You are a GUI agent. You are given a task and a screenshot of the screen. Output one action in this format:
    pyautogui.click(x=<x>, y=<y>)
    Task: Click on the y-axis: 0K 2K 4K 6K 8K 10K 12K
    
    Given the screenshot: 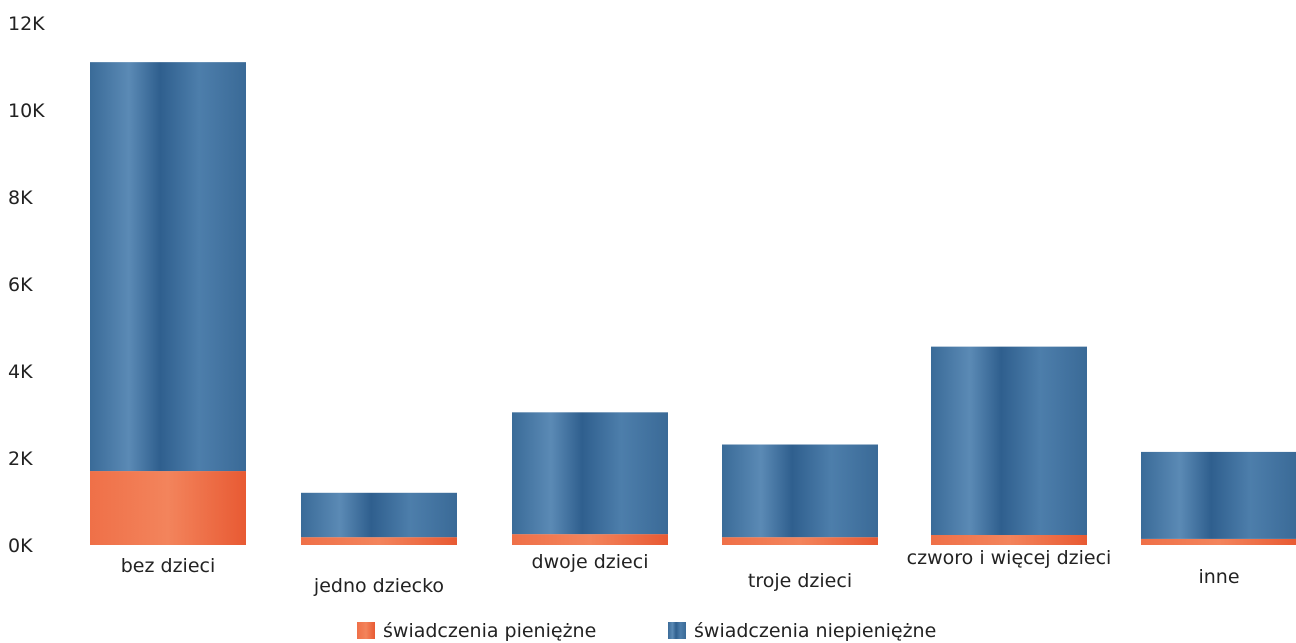 What is the action you would take?
    pyautogui.click(x=26, y=285)
    